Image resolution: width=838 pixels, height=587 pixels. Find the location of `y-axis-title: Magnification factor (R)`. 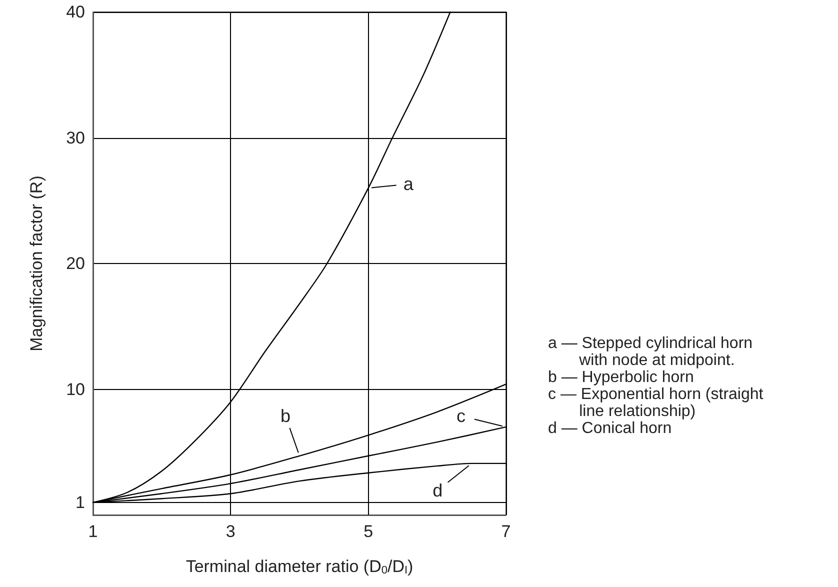

y-axis-title: Magnification factor (R) is located at coordinates (36, 264).